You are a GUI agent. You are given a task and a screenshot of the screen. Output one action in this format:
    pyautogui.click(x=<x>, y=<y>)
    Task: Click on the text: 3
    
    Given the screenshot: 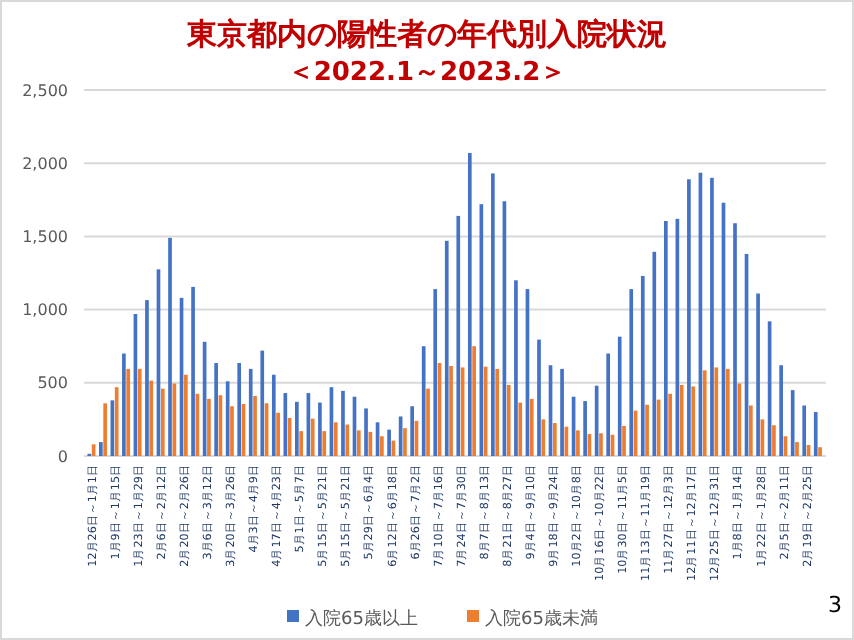 What is the action you would take?
    pyautogui.click(x=835, y=605)
    